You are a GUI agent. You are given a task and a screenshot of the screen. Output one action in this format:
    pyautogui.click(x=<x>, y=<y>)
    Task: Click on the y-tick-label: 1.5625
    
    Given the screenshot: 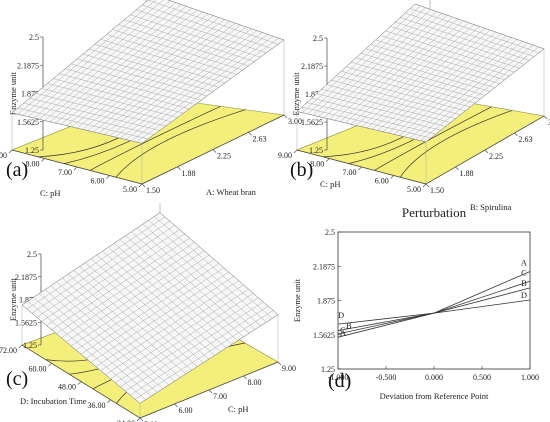 What is the action you would take?
    pyautogui.click(x=324, y=335)
    